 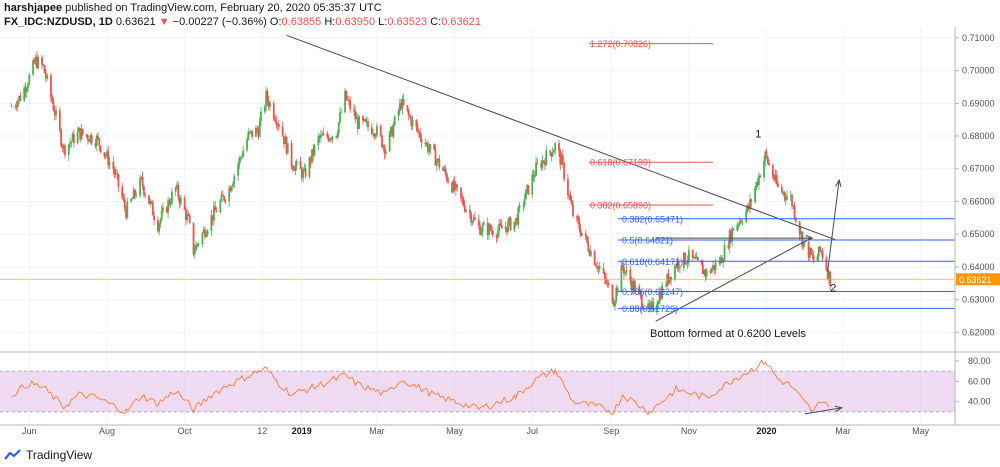 I want to click on rsi-series, so click(x=420, y=387).